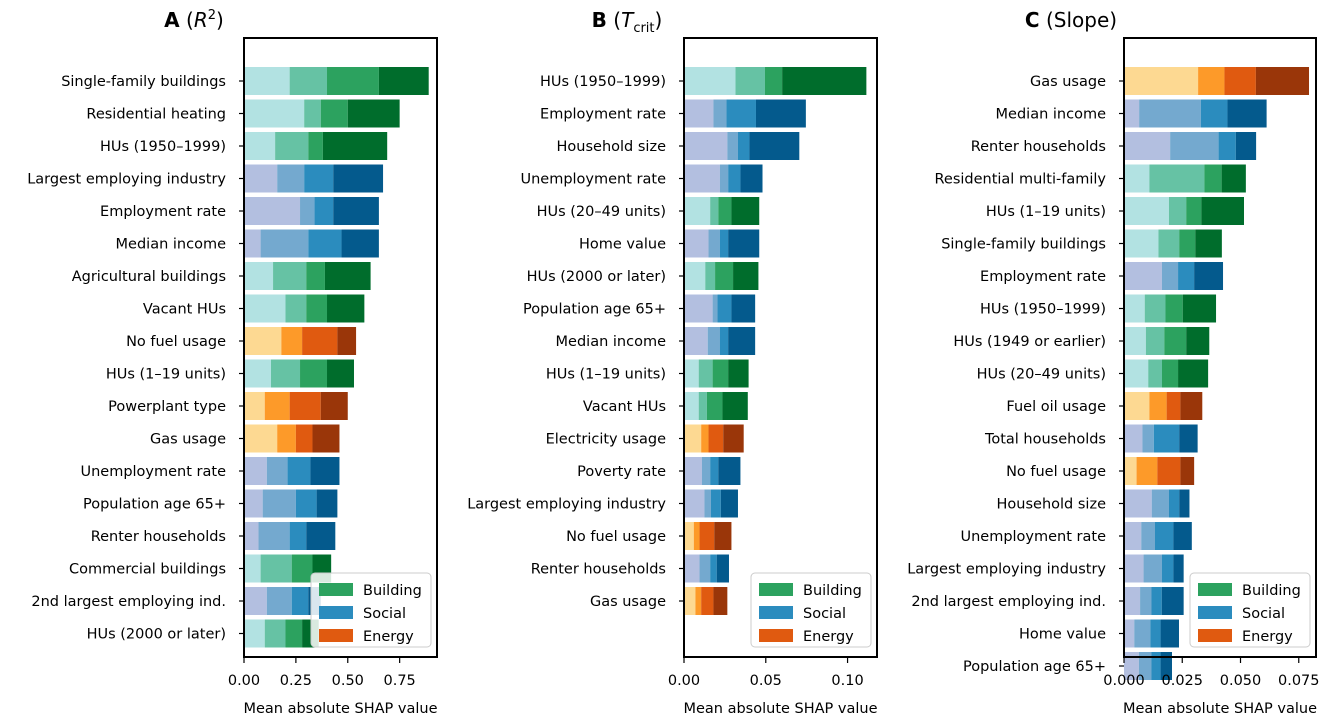  Describe the element at coordinates (166, 375) in the screenshot. I see `category-label: HUs (1–19 units)` at that location.